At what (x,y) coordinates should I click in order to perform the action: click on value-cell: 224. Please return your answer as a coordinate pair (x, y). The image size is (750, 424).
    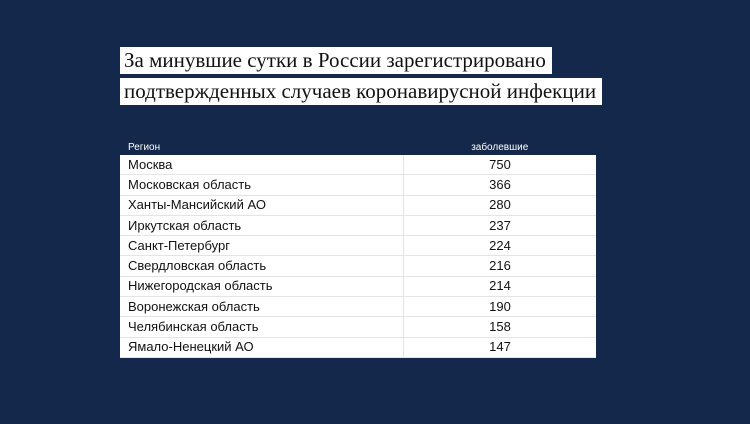
    Looking at the image, I should click on (499, 246).